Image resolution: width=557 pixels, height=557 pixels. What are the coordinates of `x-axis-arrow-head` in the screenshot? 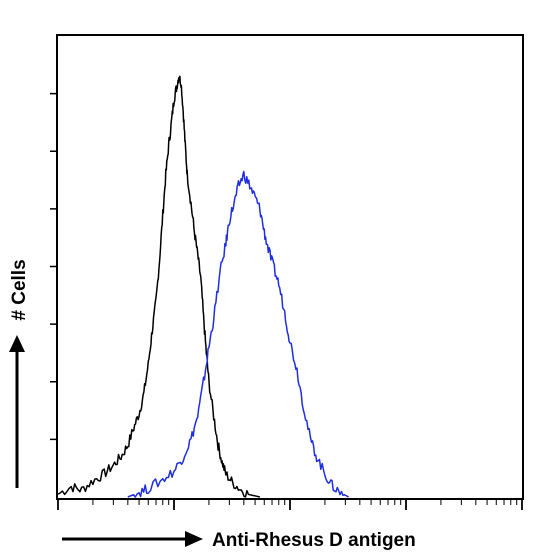 It's located at (194, 539).